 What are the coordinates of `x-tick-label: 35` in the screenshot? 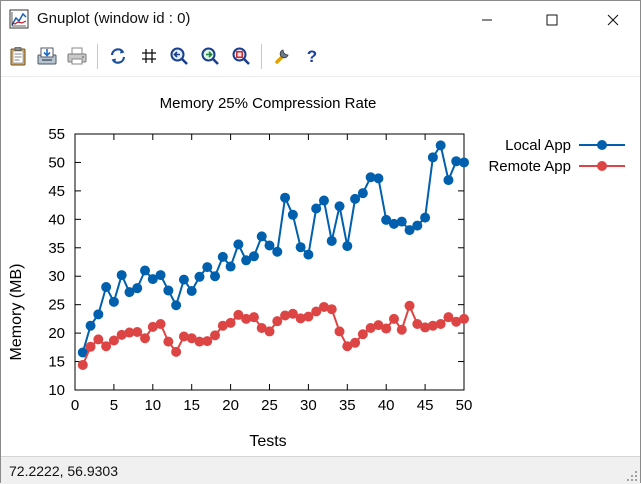 It's located at (347, 405).